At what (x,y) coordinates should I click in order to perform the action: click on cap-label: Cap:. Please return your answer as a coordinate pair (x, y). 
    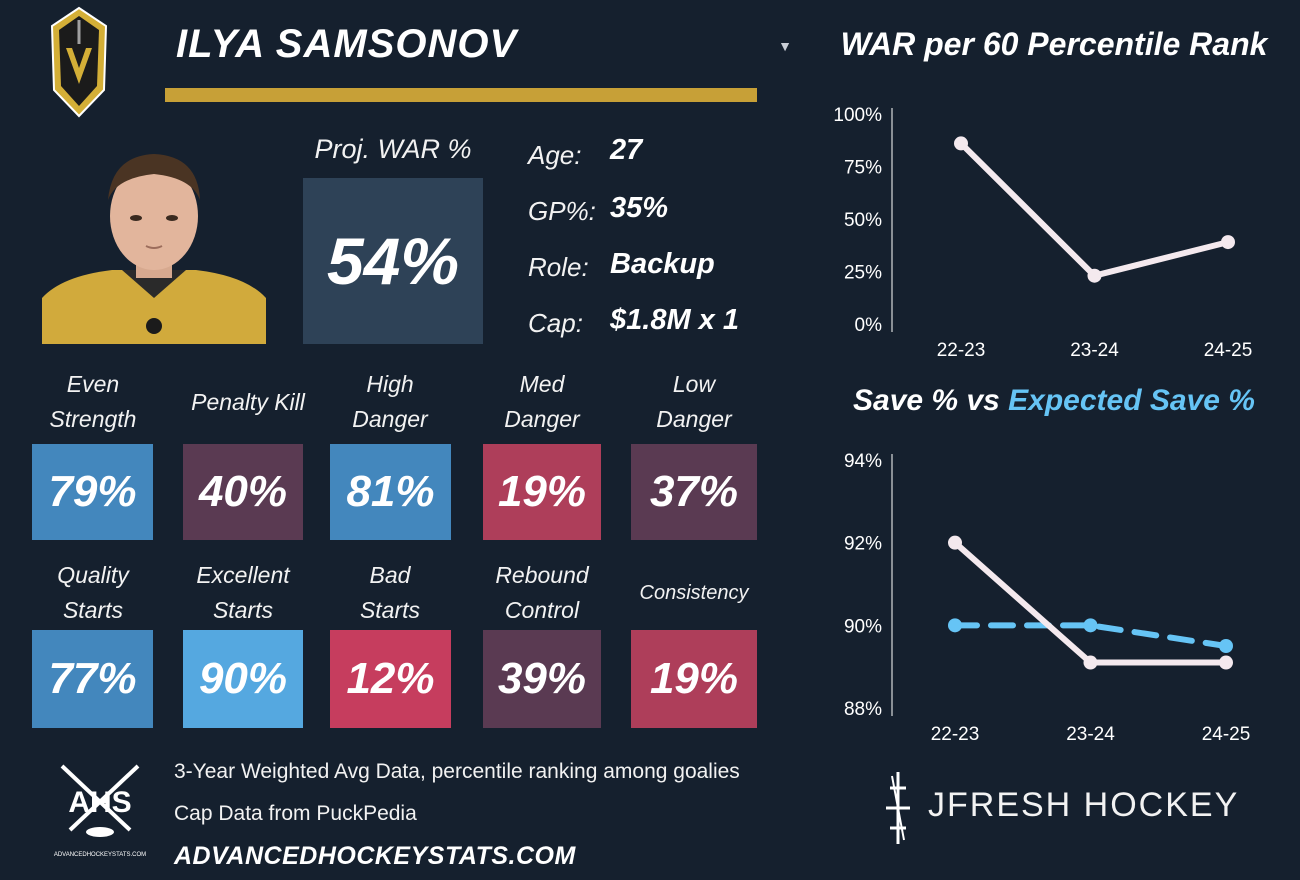
    Looking at the image, I should click on (555, 323).